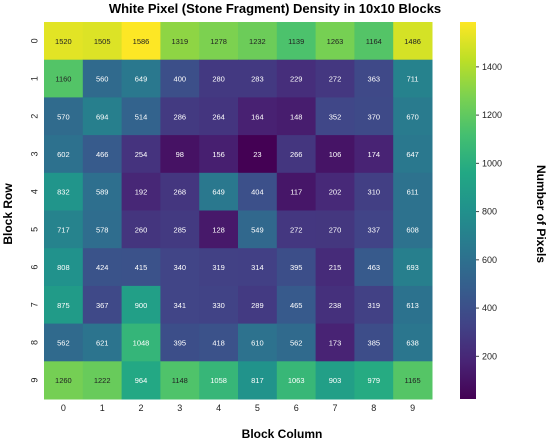 This screenshot has height=445, width=550. I want to click on cell-value-label: 424, so click(102, 267).